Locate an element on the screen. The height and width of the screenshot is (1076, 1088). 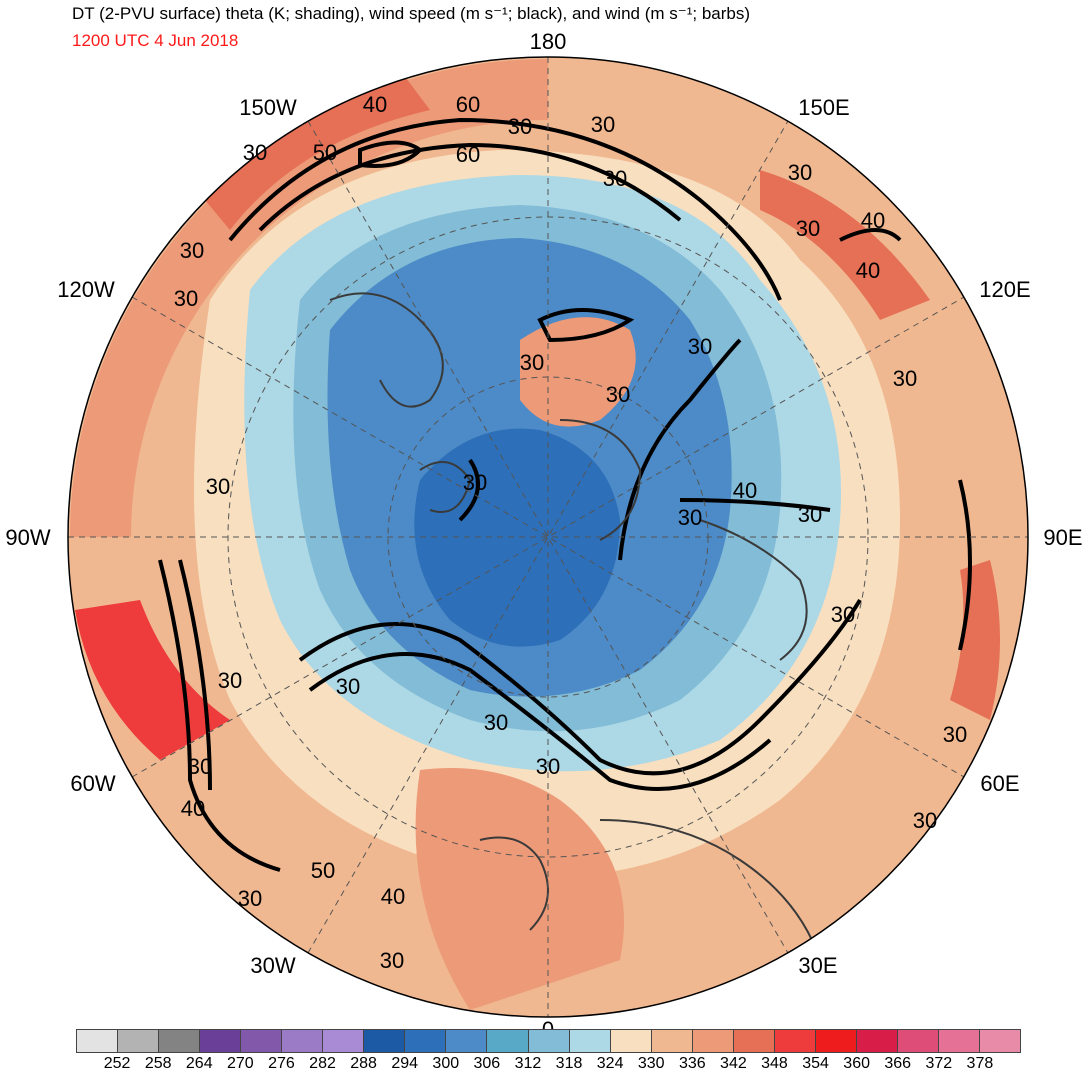
theta-shading-hot-nw is located at coordinates (305, 150).